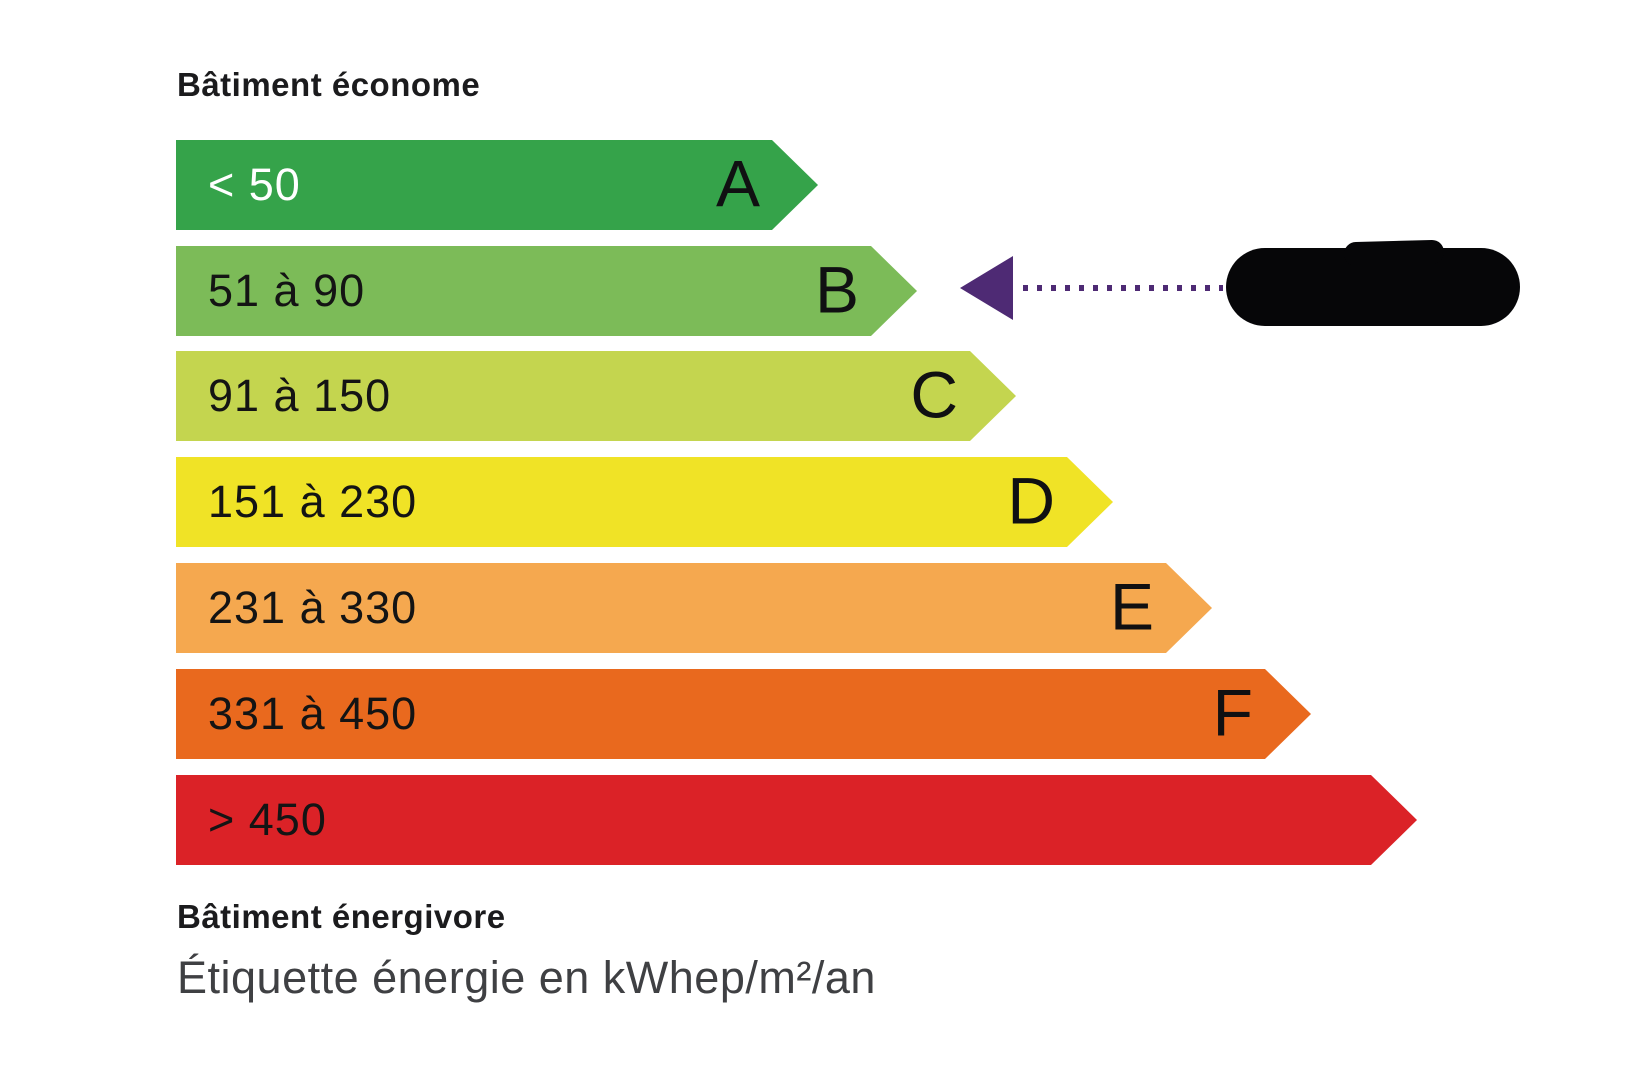 This screenshot has height=1080, width=1633. What do you see at coordinates (1131, 606) in the screenshot?
I see `energy-class-letter: E` at bounding box center [1131, 606].